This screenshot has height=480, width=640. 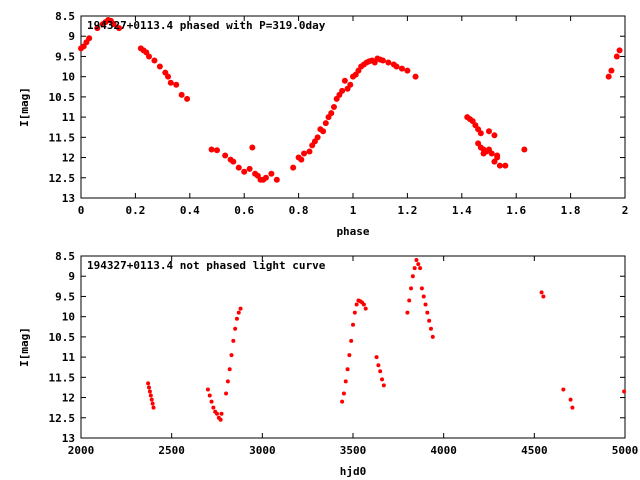 I want to click on x-tick-label: 2500, so click(x=171, y=450).